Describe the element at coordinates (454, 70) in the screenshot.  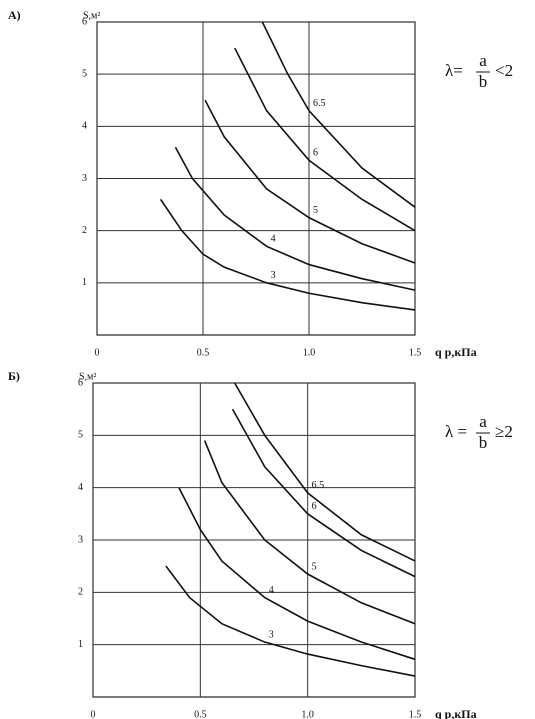
I see `formula-lhs: λ=` at that location.